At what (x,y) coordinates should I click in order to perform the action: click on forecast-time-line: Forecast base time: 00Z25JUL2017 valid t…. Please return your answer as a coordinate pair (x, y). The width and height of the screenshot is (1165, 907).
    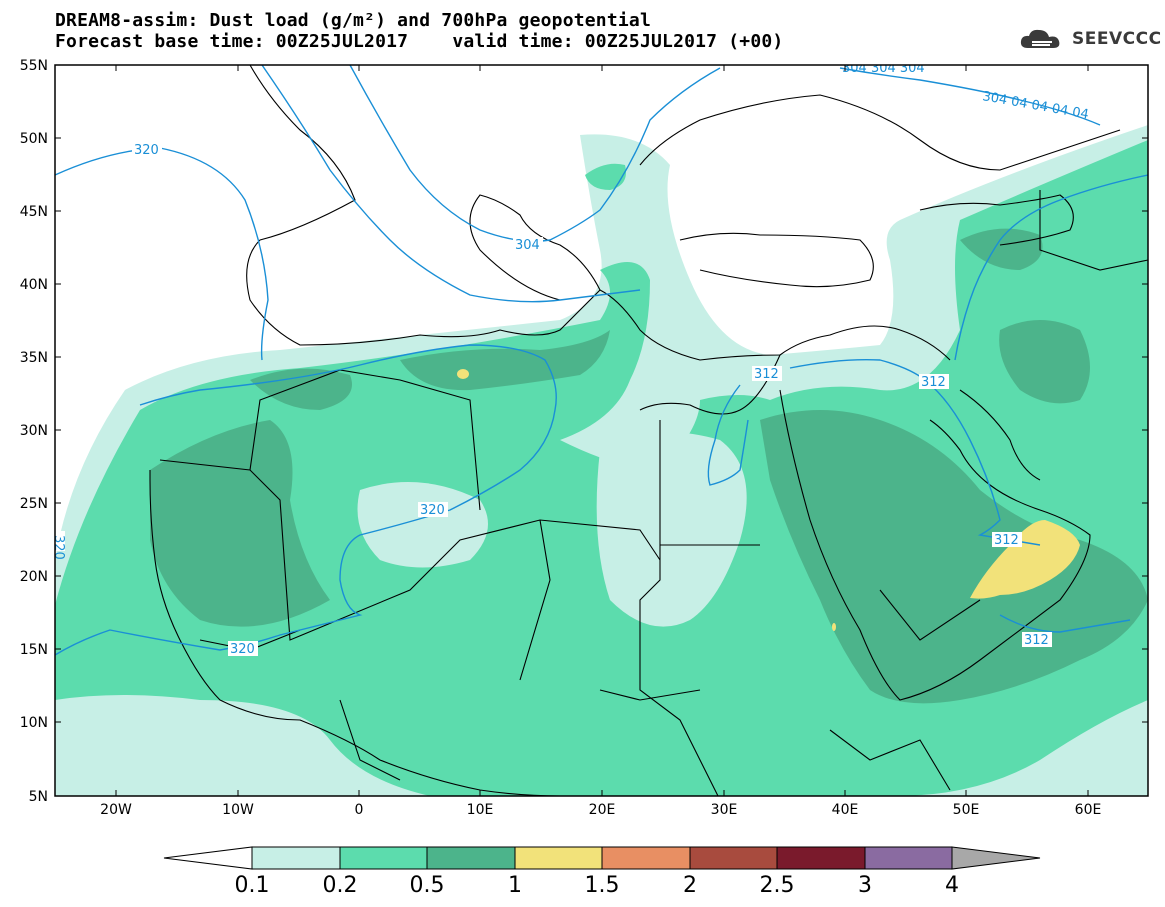
    Looking at the image, I should click on (419, 41).